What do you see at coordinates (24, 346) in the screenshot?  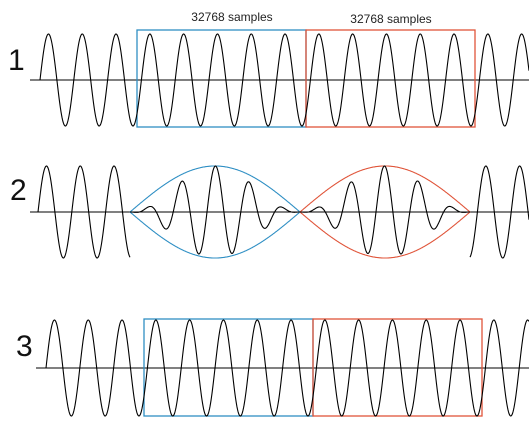 I see `row-label: 3` at bounding box center [24, 346].